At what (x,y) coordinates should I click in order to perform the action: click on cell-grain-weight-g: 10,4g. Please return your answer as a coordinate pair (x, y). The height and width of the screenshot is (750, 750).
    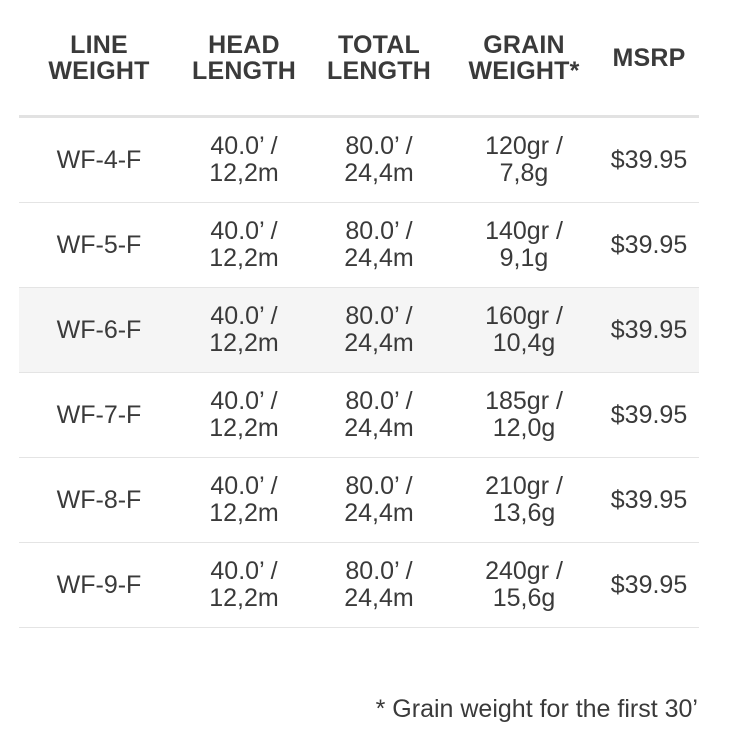
    Looking at the image, I should click on (524, 343).